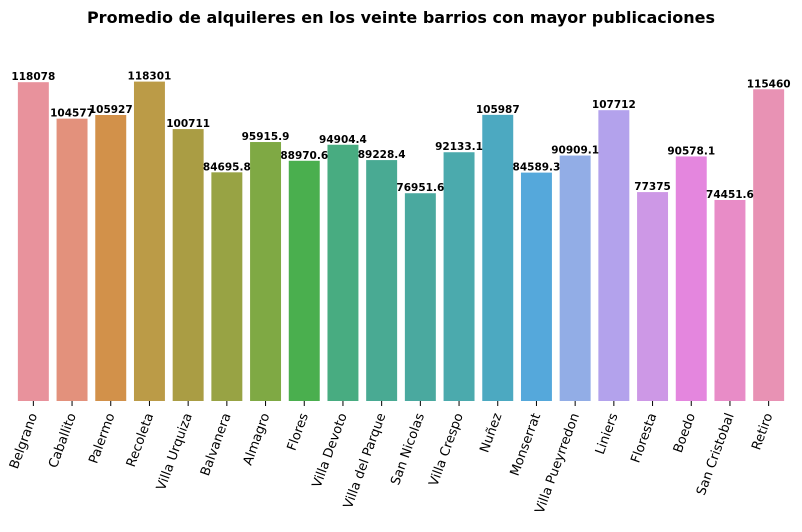 The width and height of the screenshot is (802, 532). What do you see at coordinates (498, 110) in the screenshot?
I see `bar-value-label-12: 105987` at bounding box center [498, 110].